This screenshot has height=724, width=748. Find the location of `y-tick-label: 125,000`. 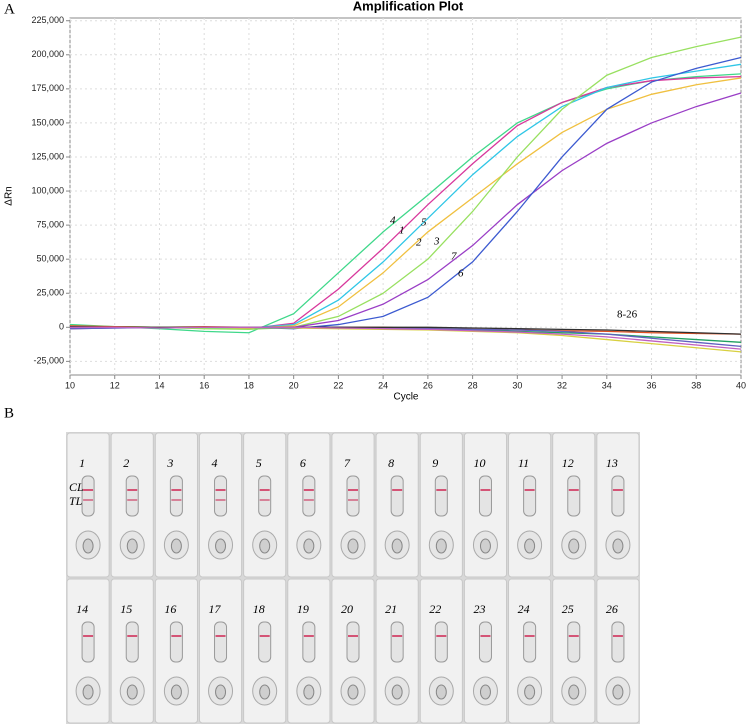

y-tick-label: 125,000 is located at coordinates (47, 156).